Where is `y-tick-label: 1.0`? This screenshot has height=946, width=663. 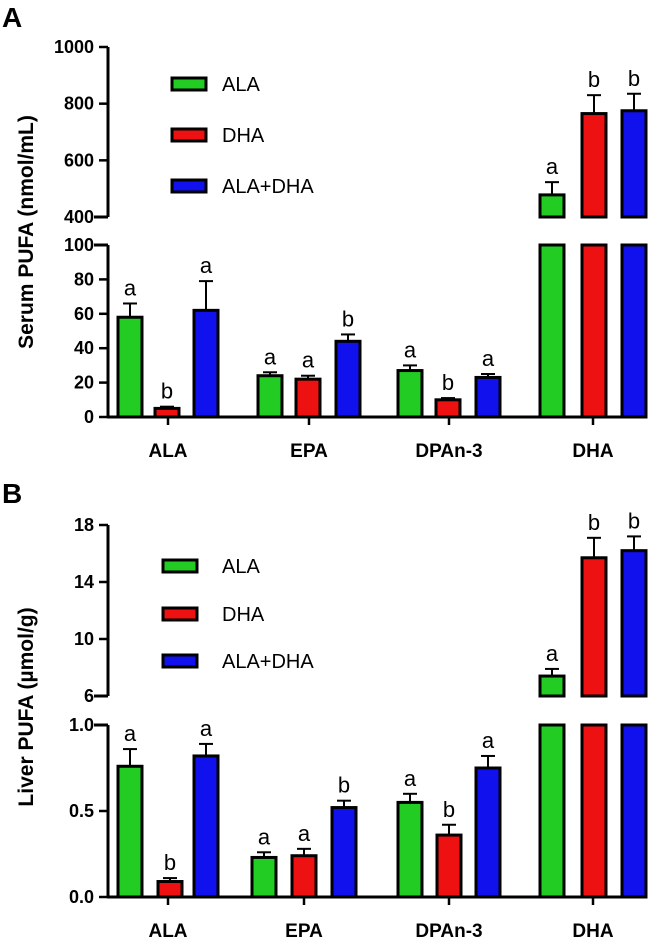 y-tick-label: 1.0 is located at coordinates (81, 725).